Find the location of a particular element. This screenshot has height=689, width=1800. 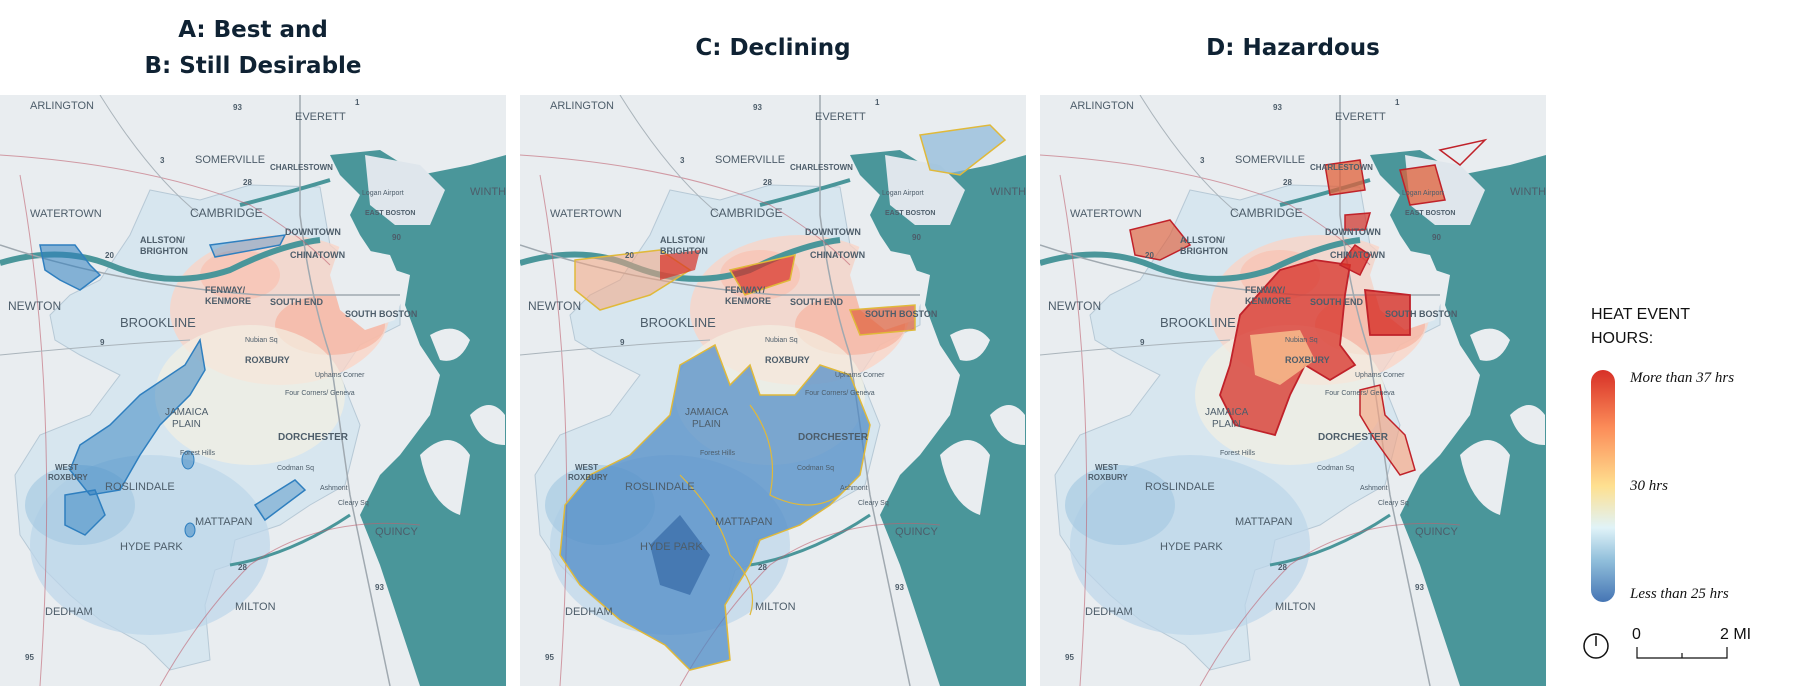

map-label-logan: Logan Airport is located at coordinates (903, 193).